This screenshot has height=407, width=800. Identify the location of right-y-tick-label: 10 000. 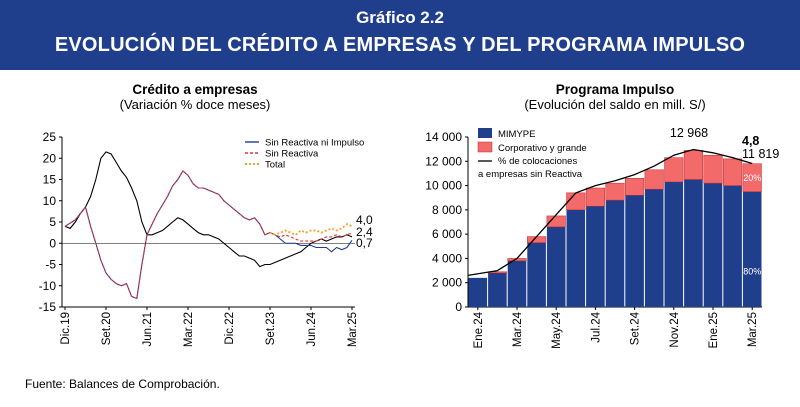
(443, 186).